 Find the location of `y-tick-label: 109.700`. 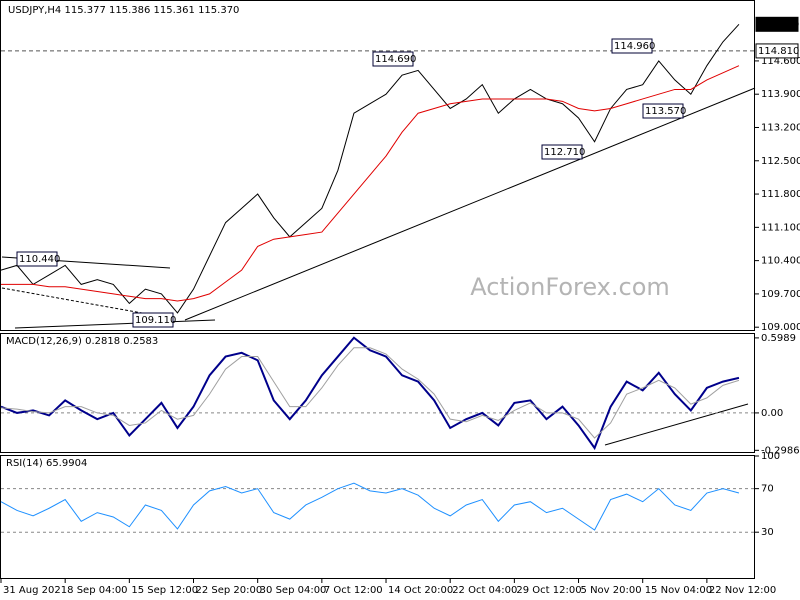

y-tick-label: 109.700 is located at coordinates (780, 294).